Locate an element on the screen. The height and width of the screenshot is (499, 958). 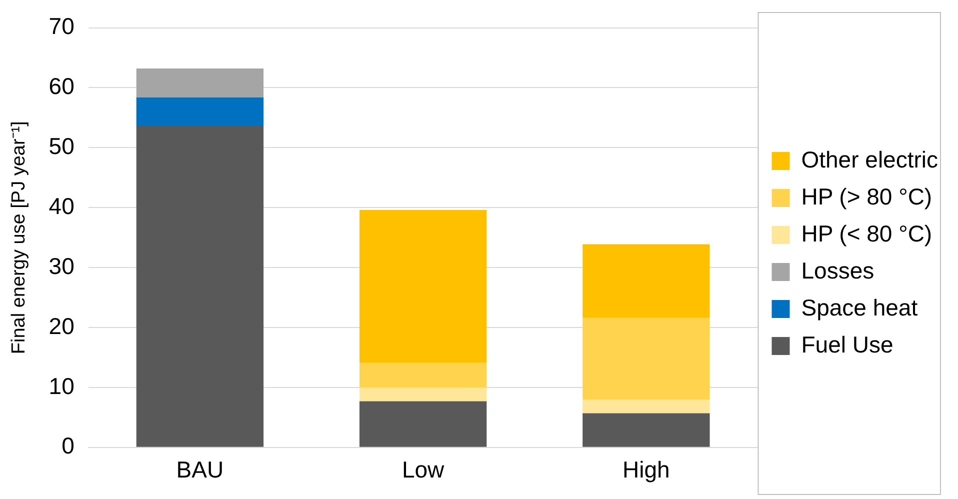
legend-label: Fuel Use is located at coordinates (847, 344).